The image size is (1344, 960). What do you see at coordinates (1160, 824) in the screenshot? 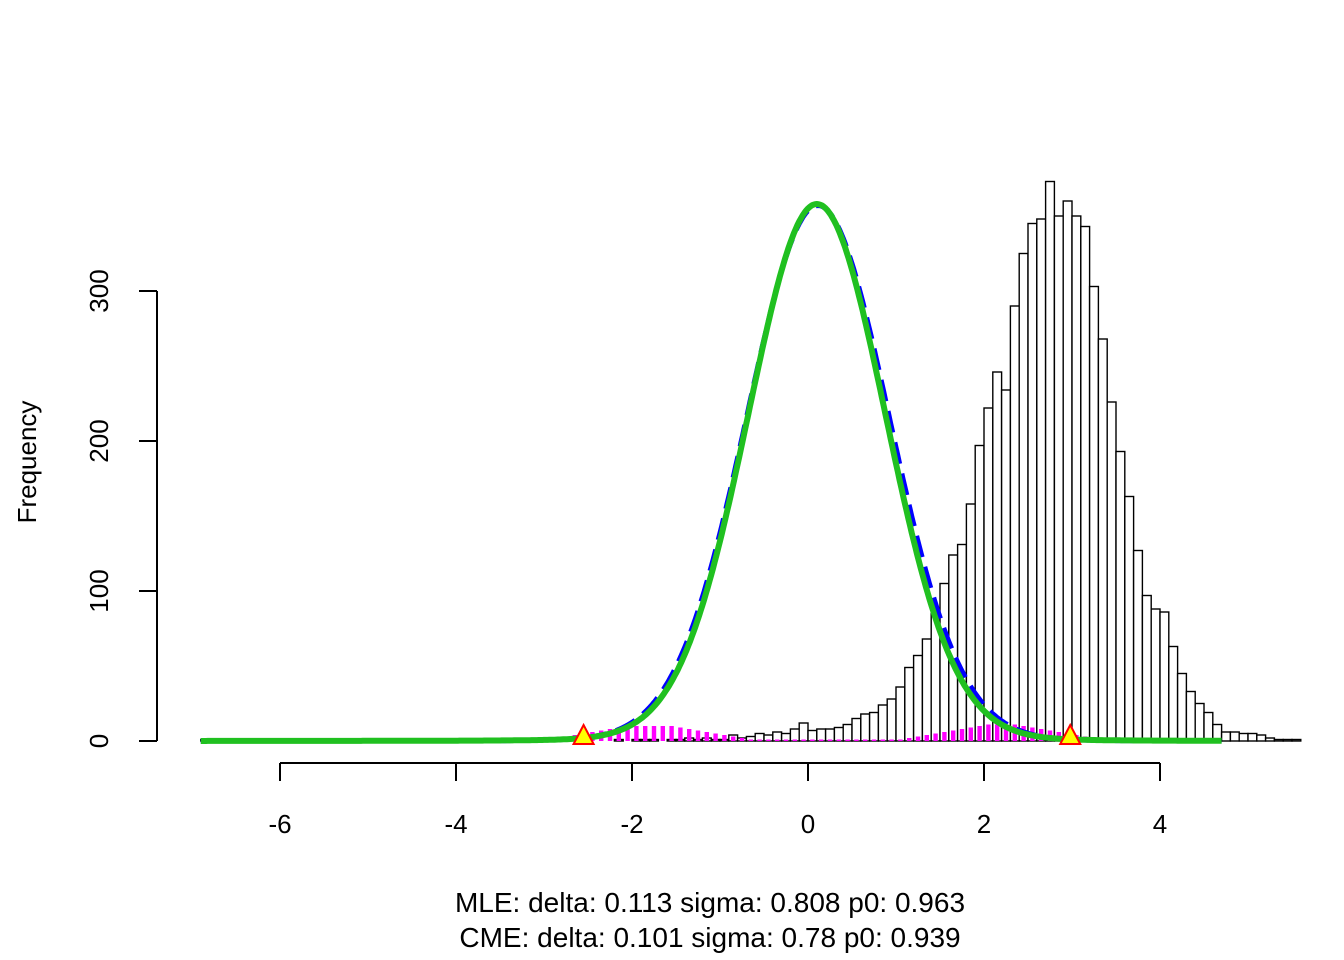
I see `x-tick-label: 4` at bounding box center [1160, 824].